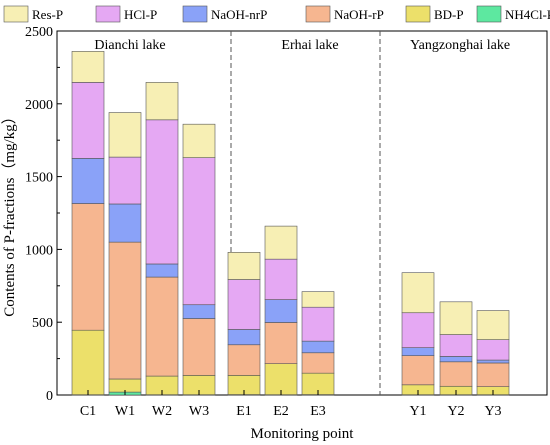  I want to click on bar-segment-W2-NaOH-rP, so click(162, 326).